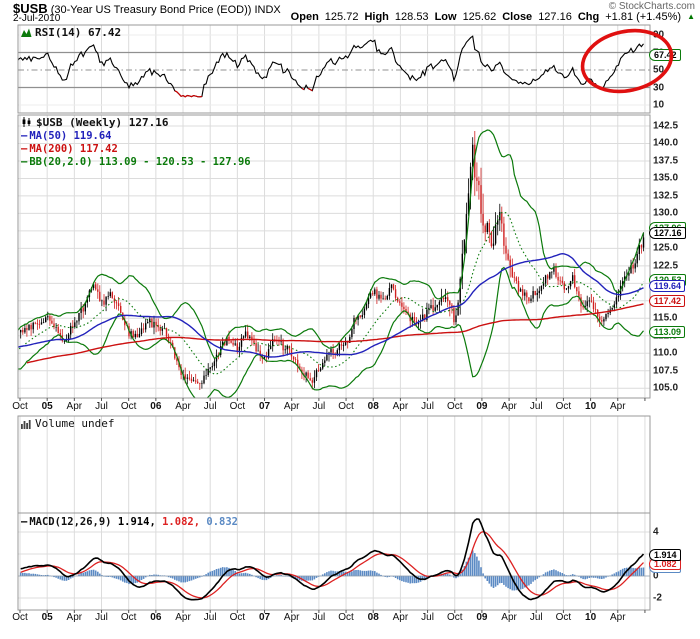 The width and height of the screenshot is (700, 639). I want to click on x-axis-label: 06, so click(156, 617).